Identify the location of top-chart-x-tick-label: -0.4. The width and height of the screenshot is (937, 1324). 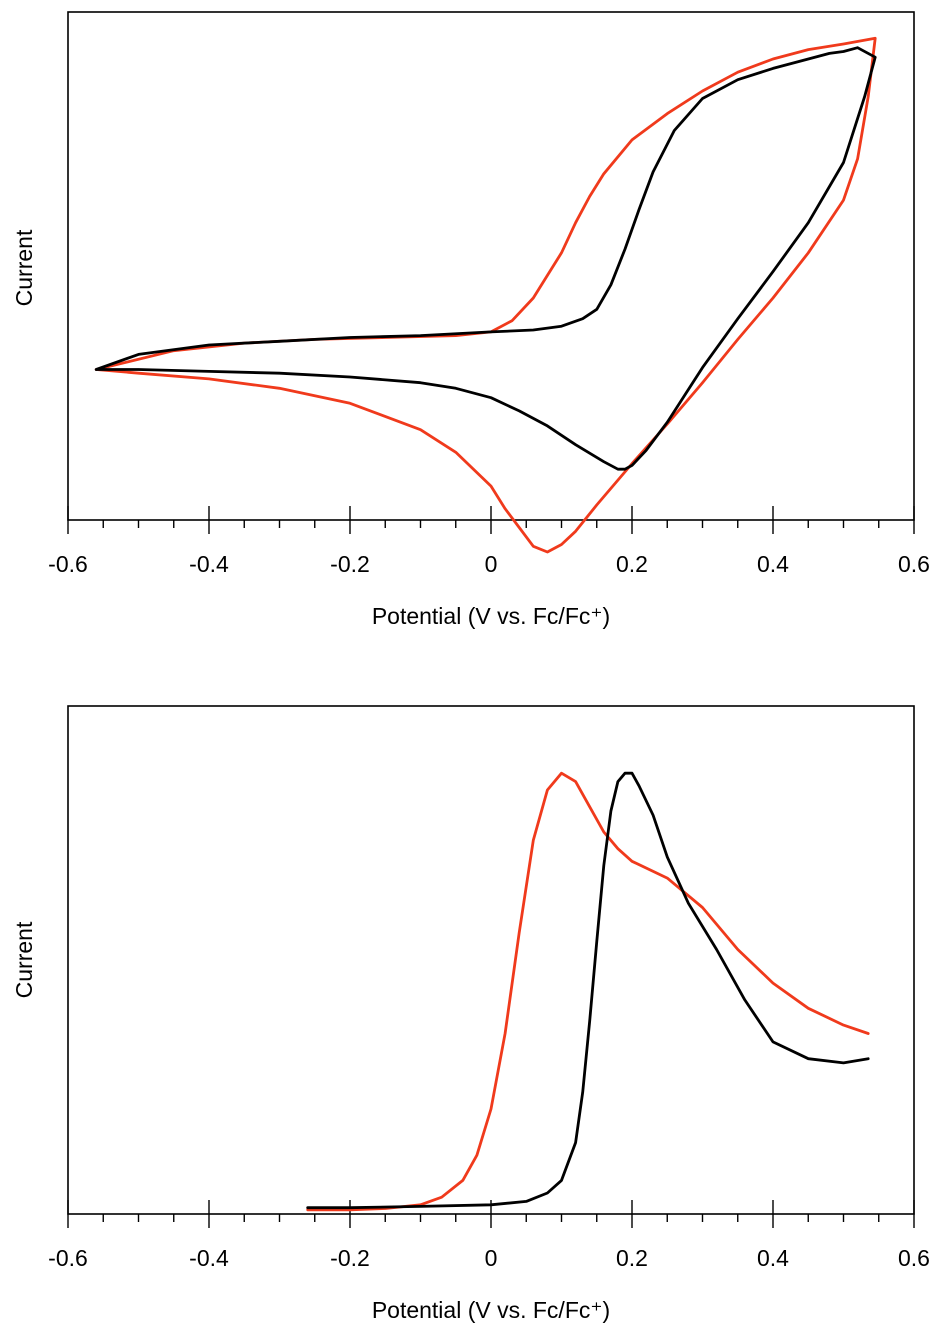
(209, 564).